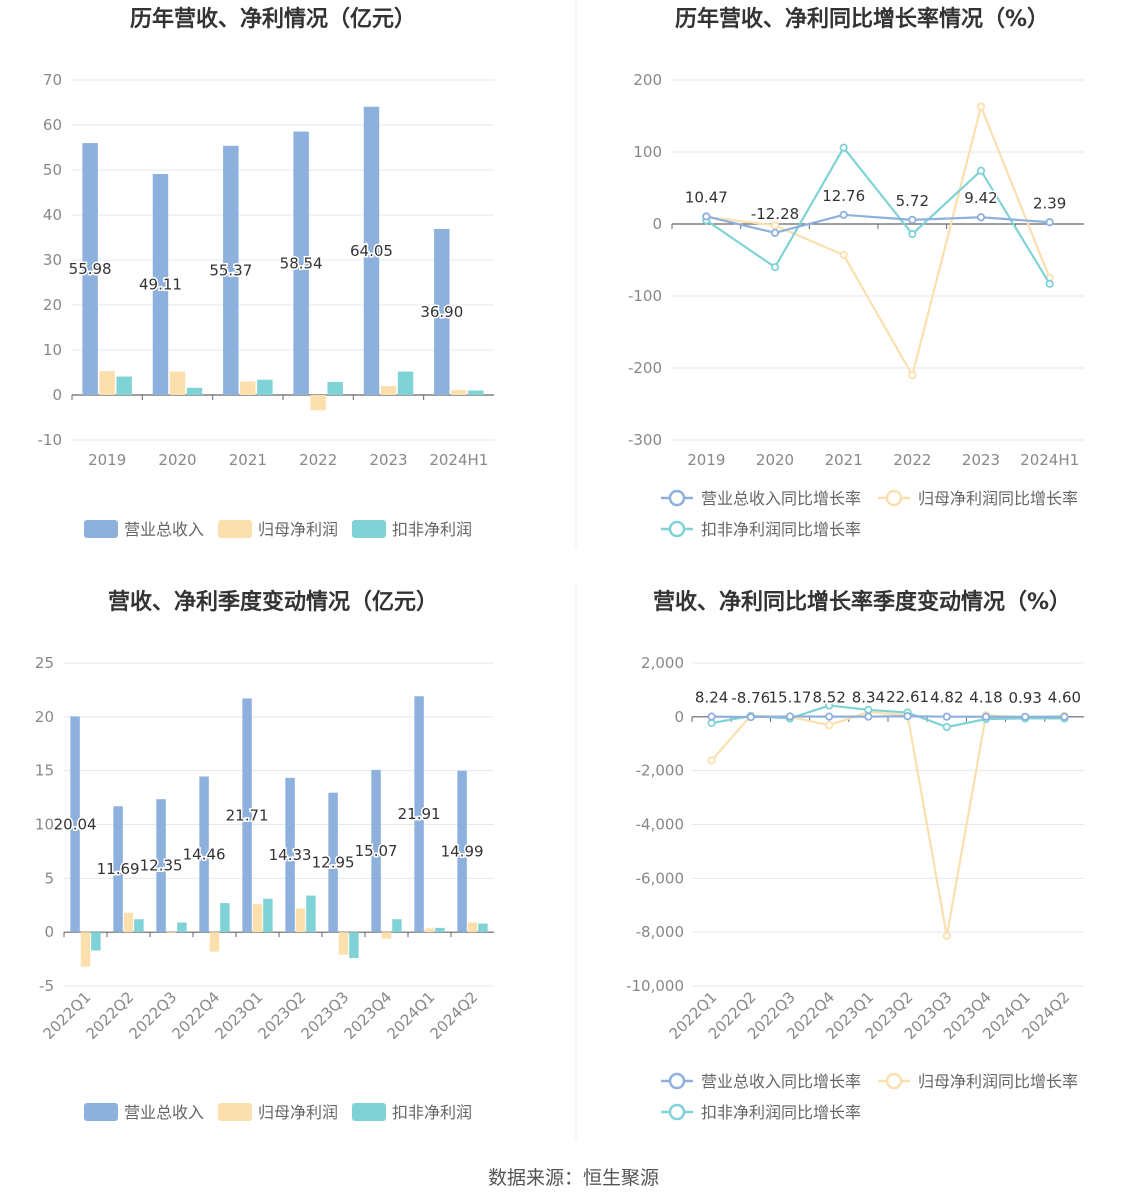 Image resolution: width=1147 pixels, height=1202 pixels. I want to click on data-label: 64.05, so click(371, 251).